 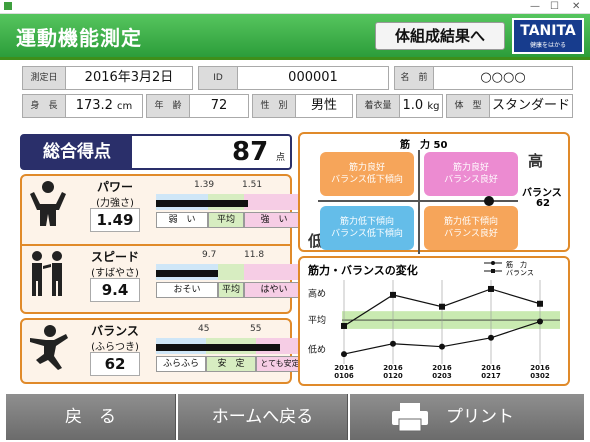 What do you see at coordinates (344, 376) in the screenshot?
I see `x-tick-label: 0106` at bounding box center [344, 376].